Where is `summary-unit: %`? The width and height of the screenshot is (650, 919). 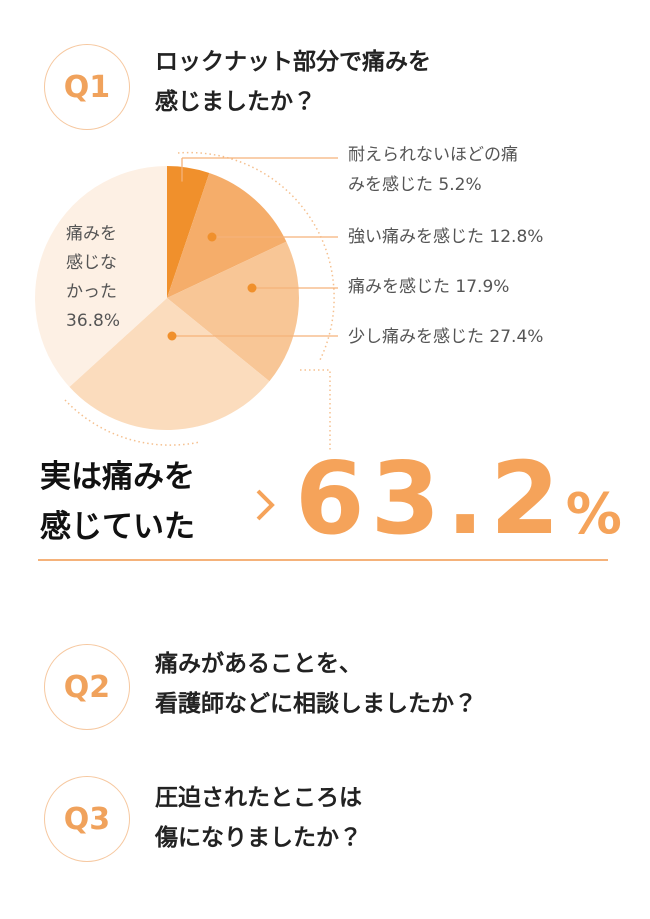
summary-unit: % is located at coordinates (593, 514).